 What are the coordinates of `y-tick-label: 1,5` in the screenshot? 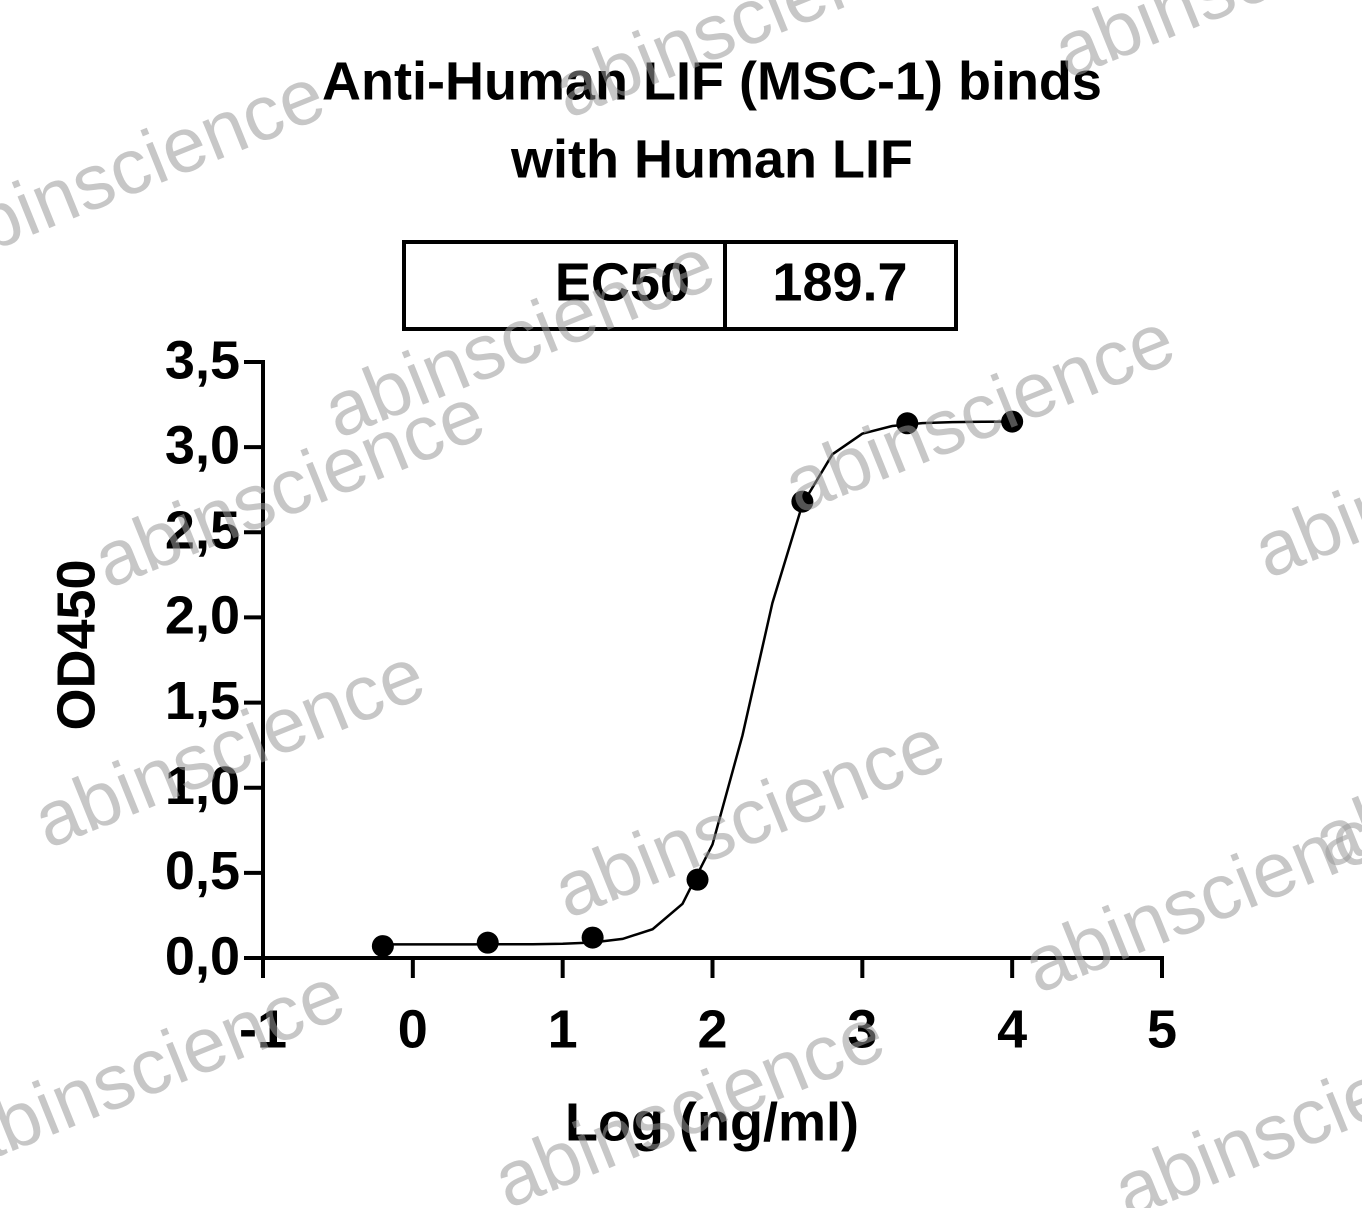 It's located at (202, 701).